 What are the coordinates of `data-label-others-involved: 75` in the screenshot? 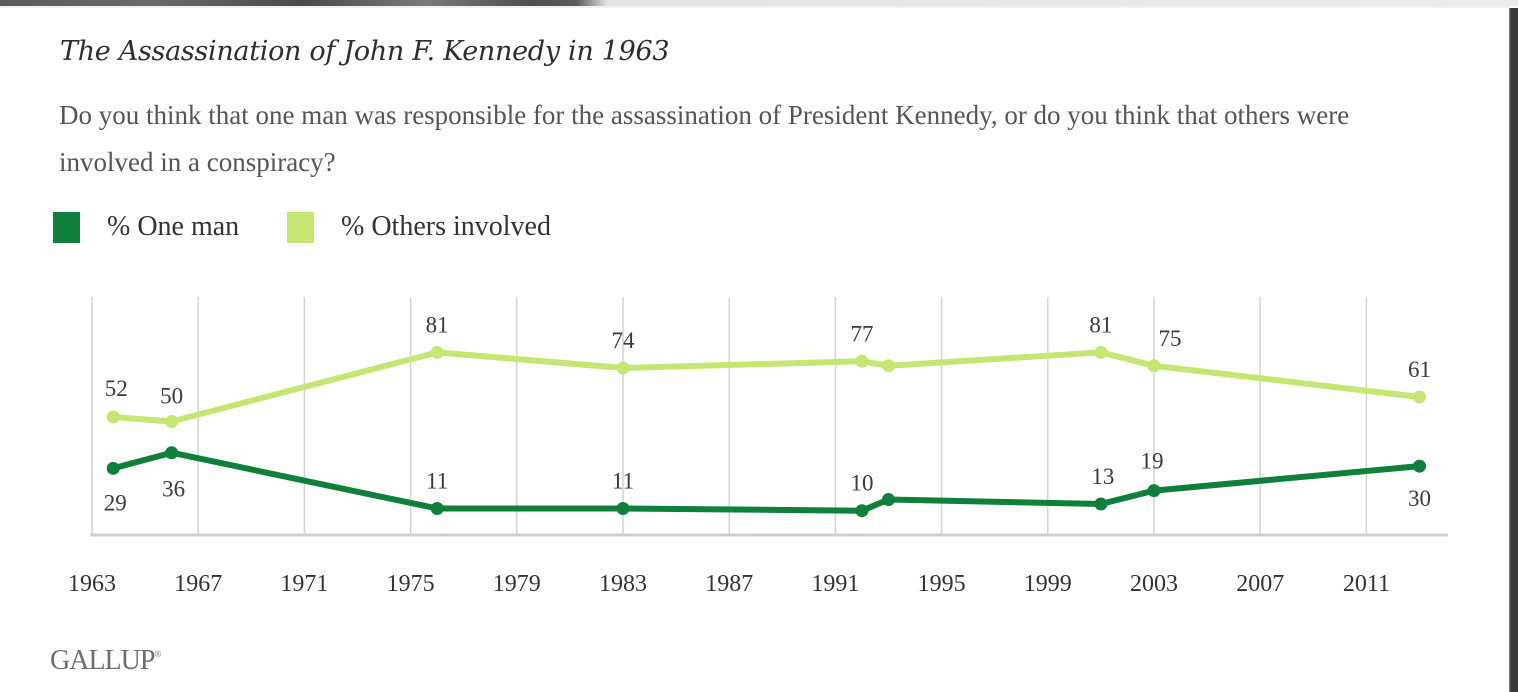 It's located at (1170, 338).